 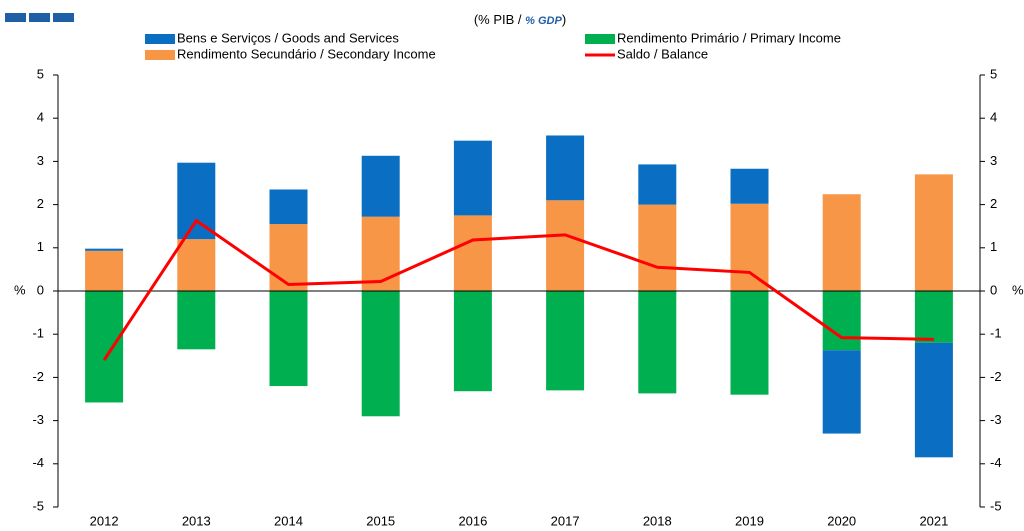 I want to click on legend-label: Rendimento Secundário / Secondary Income, so click(x=306, y=53).